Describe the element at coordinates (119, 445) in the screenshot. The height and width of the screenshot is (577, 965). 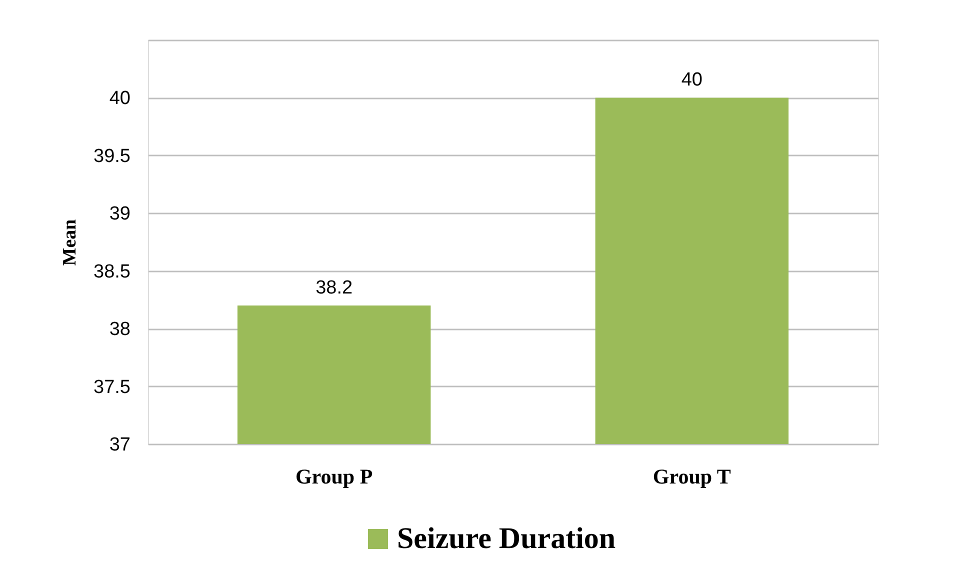
I see `y-tick-label: 37` at that location.